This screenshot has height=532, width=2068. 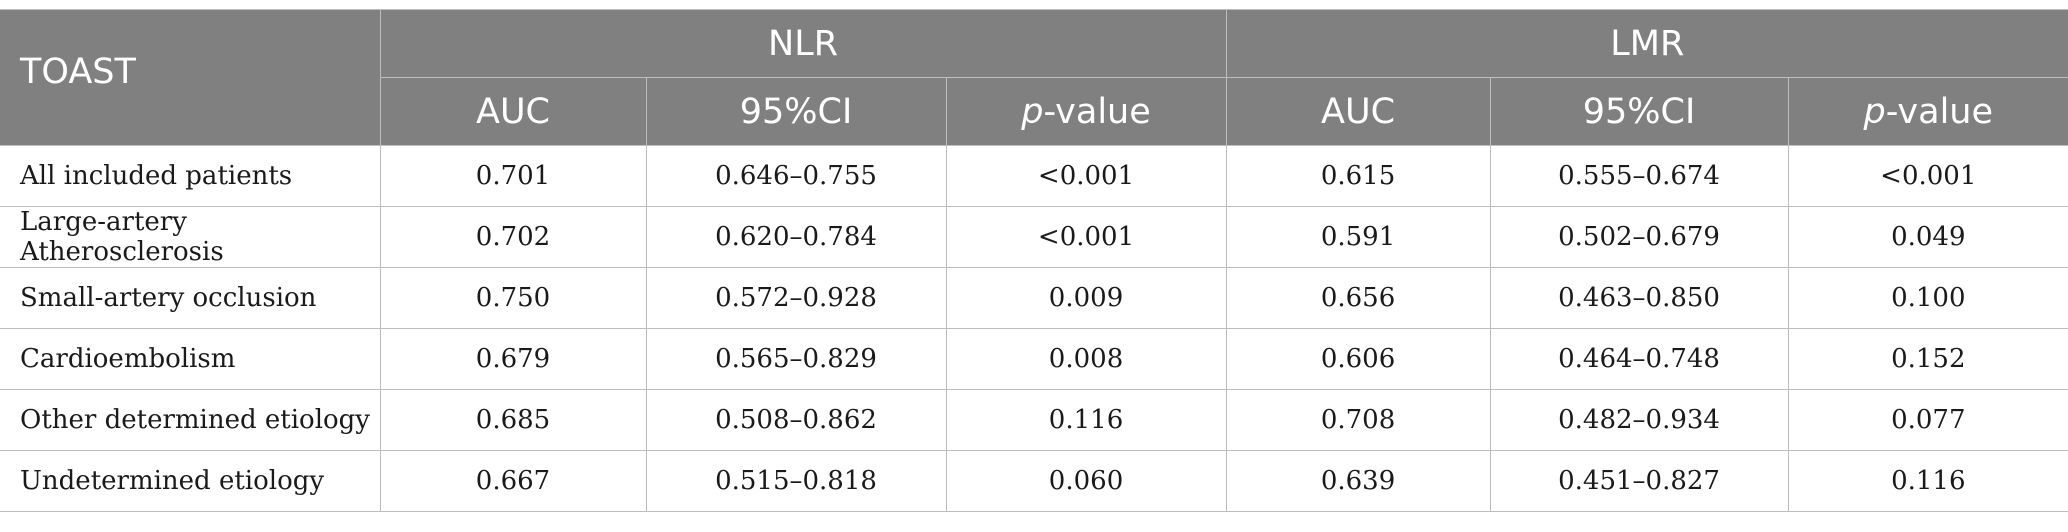 What do you see at coordinates (190, 420) in the screenshot?
I see `row-label: Other determined etiology` at bounding box center [190, 420].